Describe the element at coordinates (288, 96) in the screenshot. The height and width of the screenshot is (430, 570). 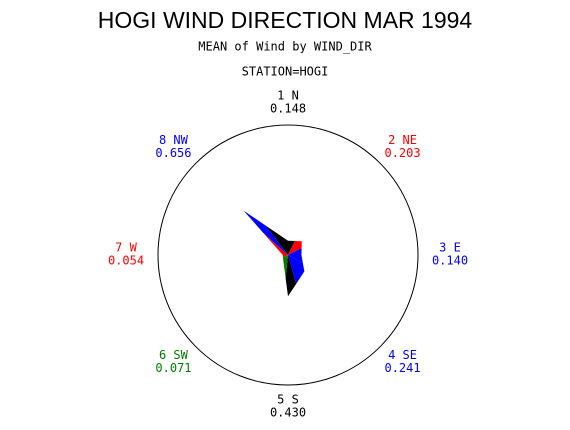
I see `direction-label: 1 N` at that location.